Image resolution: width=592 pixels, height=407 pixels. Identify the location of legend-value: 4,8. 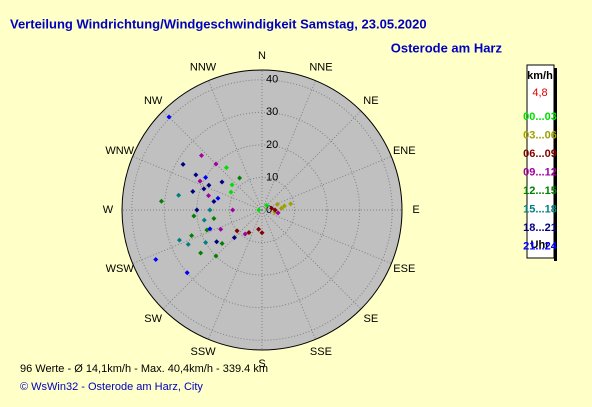
(539, 93).